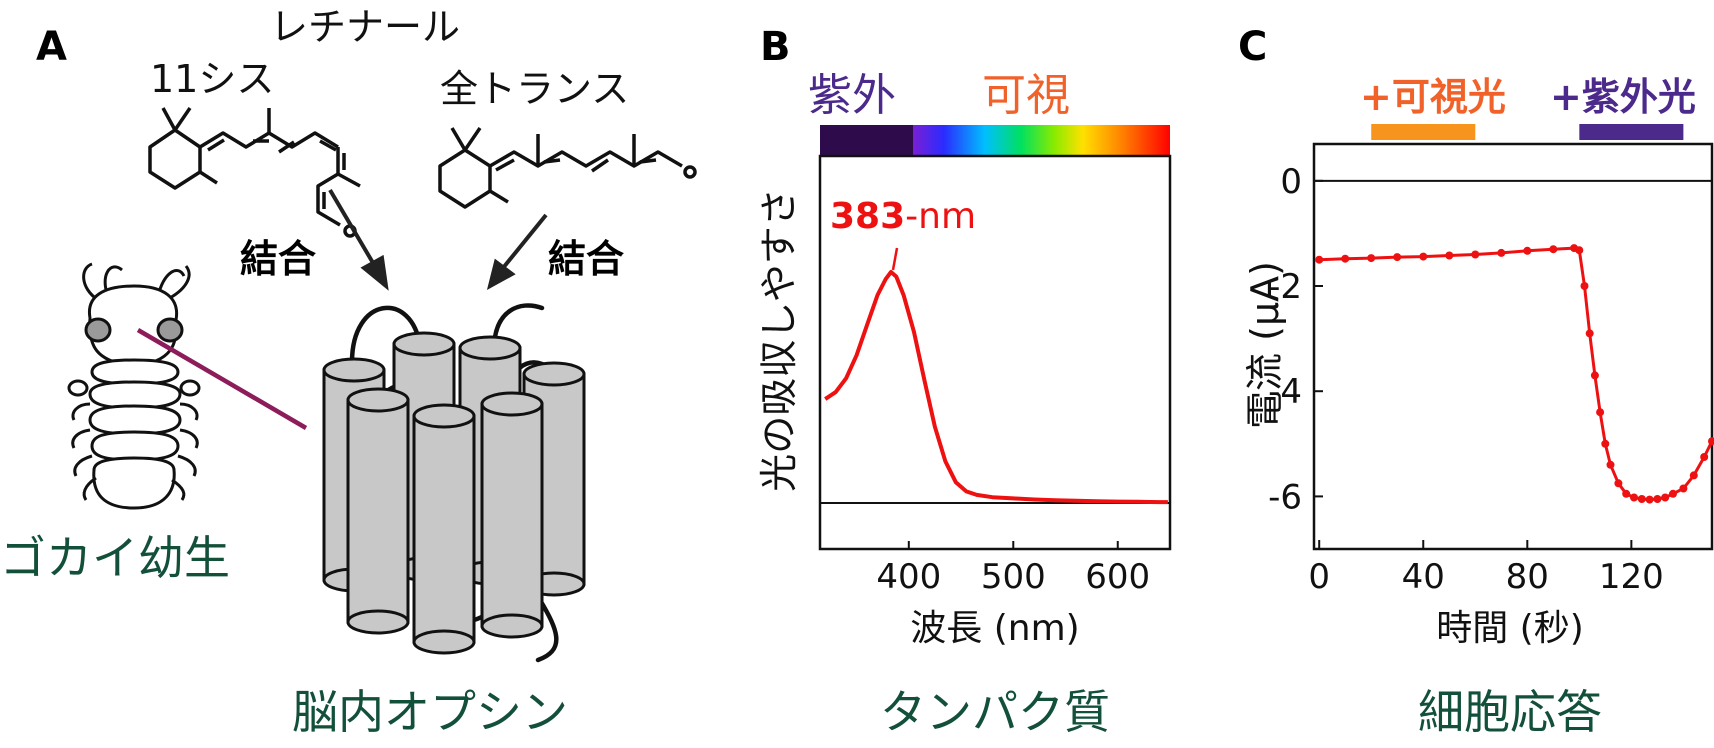 Image resolution: width=1714 pixels, height=748 pixels. I want to click on current-ylabel: 電流 (μA), so click(1265, 345).